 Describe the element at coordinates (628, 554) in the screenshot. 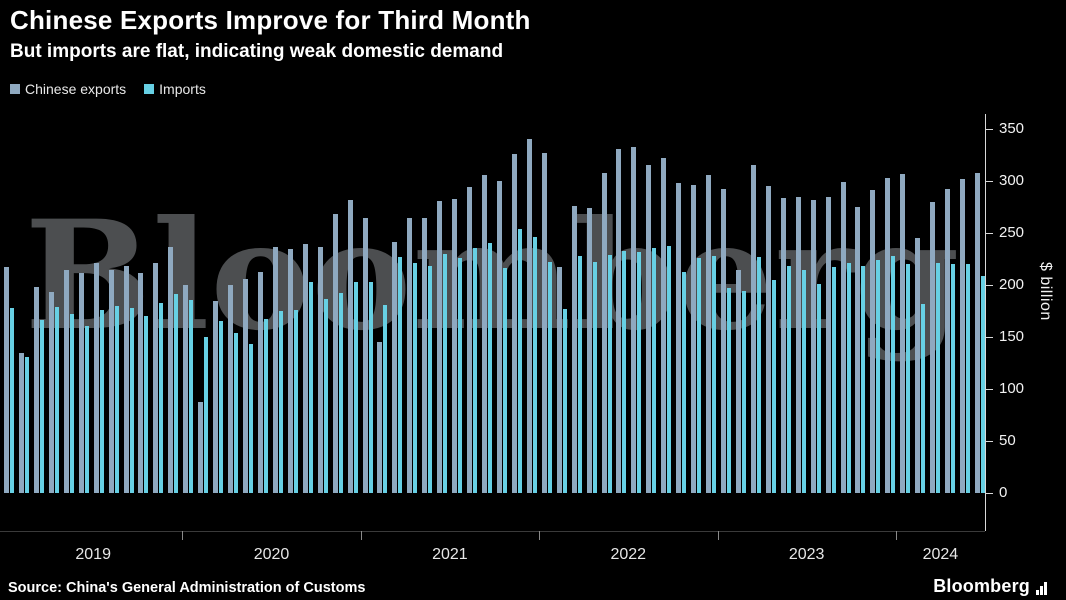

I see `x-year-label: 2022` at that location.